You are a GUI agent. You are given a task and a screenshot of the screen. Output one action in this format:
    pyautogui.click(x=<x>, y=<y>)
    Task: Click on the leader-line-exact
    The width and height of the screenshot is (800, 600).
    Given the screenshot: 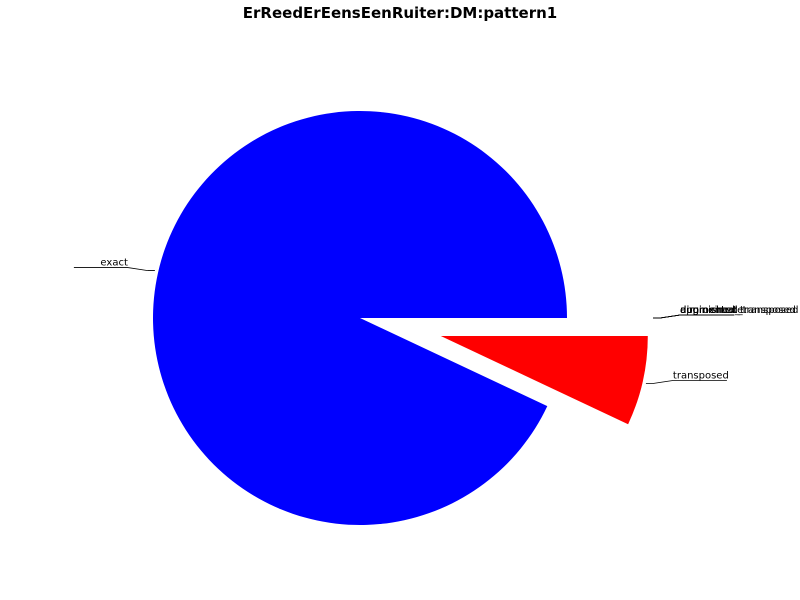 What is the action you would take?
    pyautogui.click(x=114, y=269)
    